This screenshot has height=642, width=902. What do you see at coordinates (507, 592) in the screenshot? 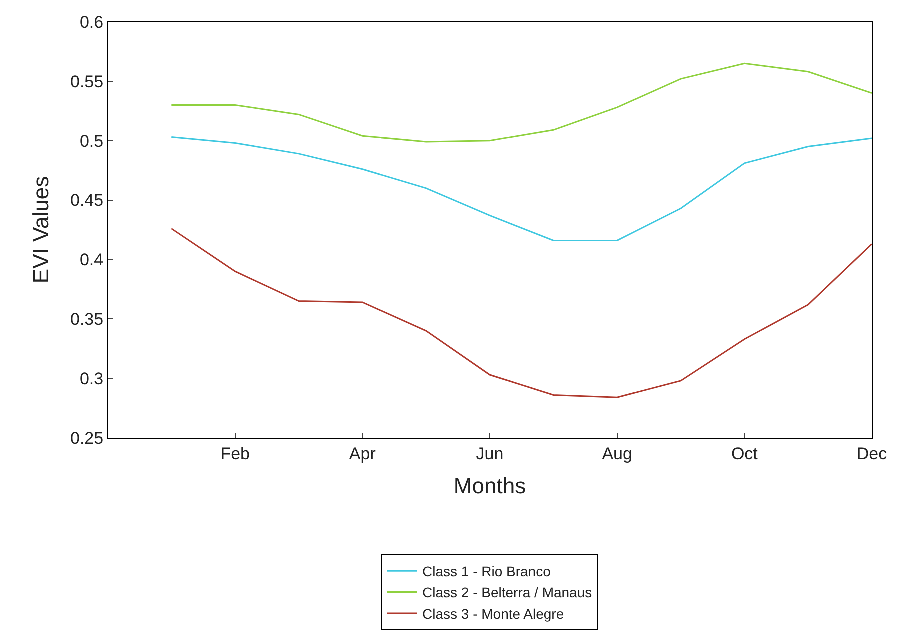
I see `legend-label: Class 2 - Belterra / Manaus` at bounding box center [507, 592].